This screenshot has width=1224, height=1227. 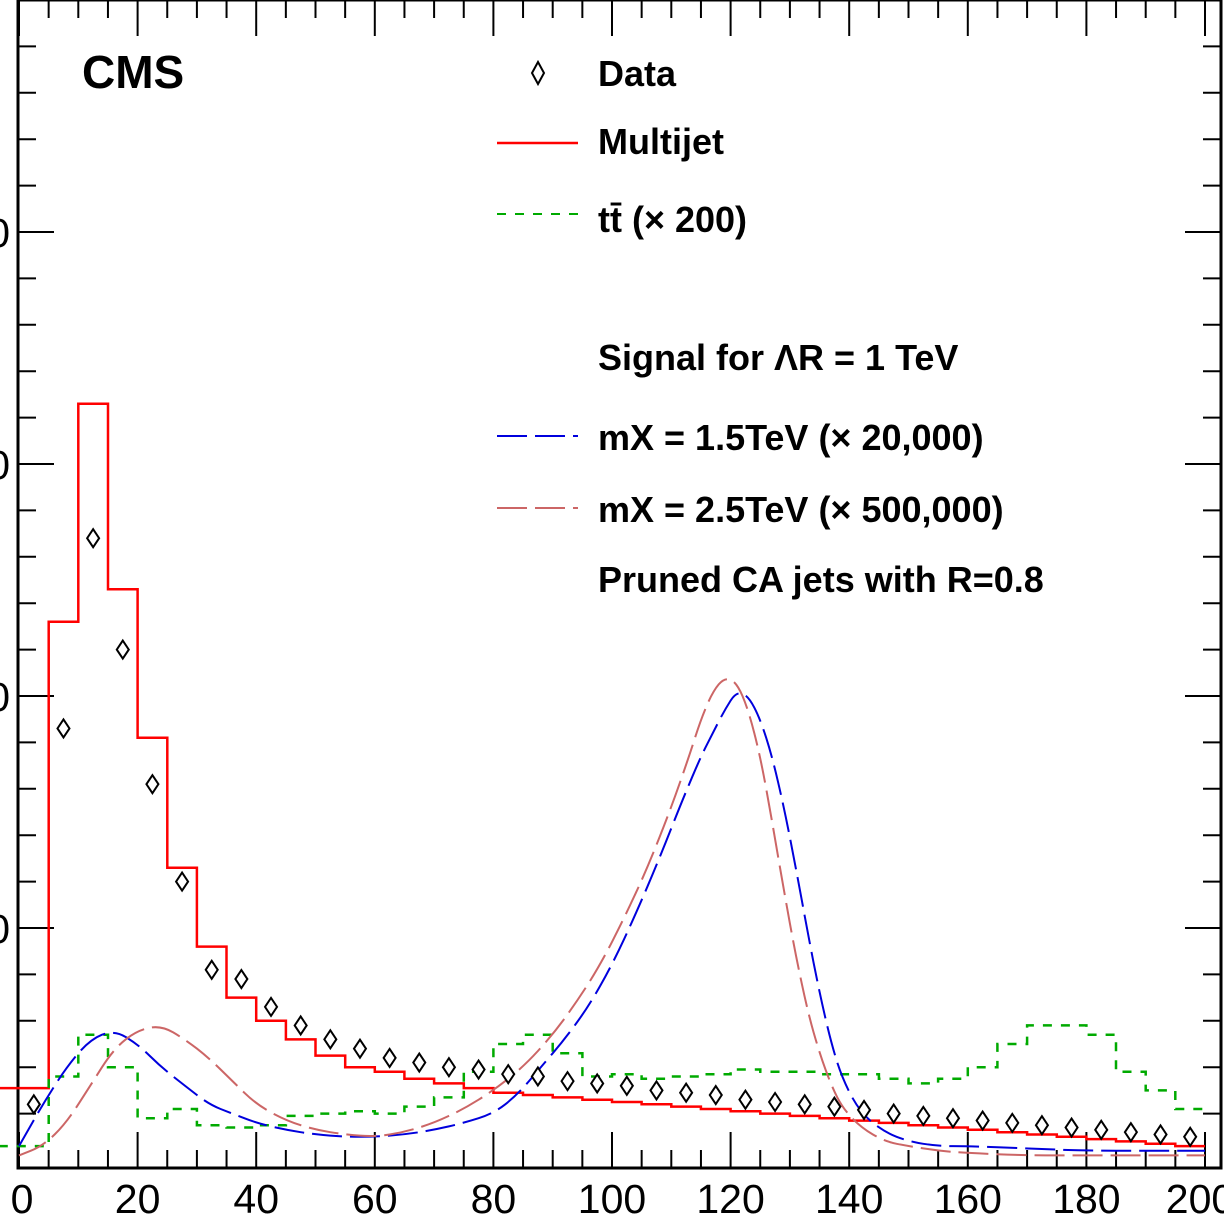 What do you see at coordinates (538, 73) in the screenshot?
I see `legend-symbol-data` at bounding box center [538, 73].